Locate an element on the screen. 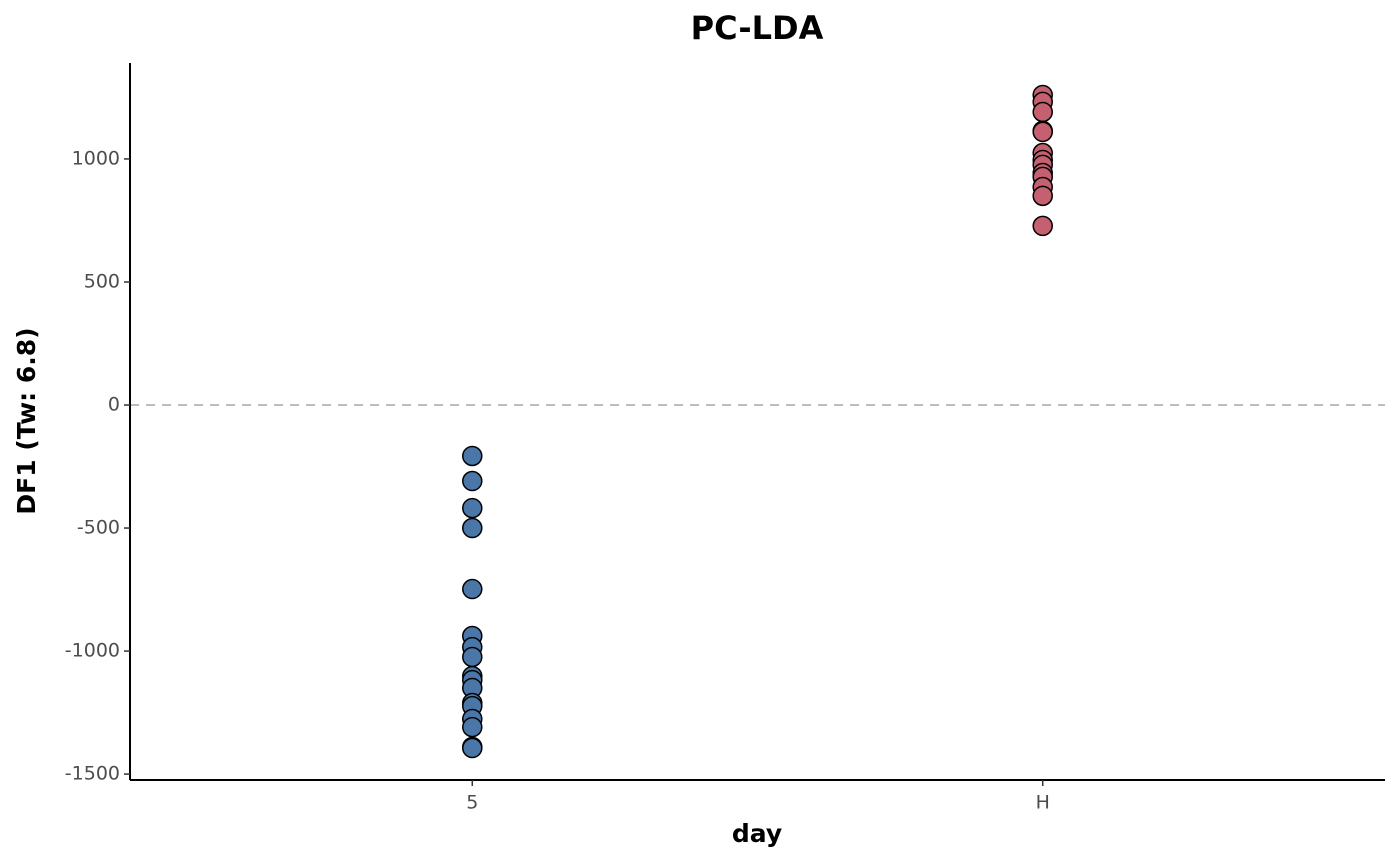 The width and height of the screenshot is (1400, 865). y-tick-label: -1500 is located at coordinates (92, 774).